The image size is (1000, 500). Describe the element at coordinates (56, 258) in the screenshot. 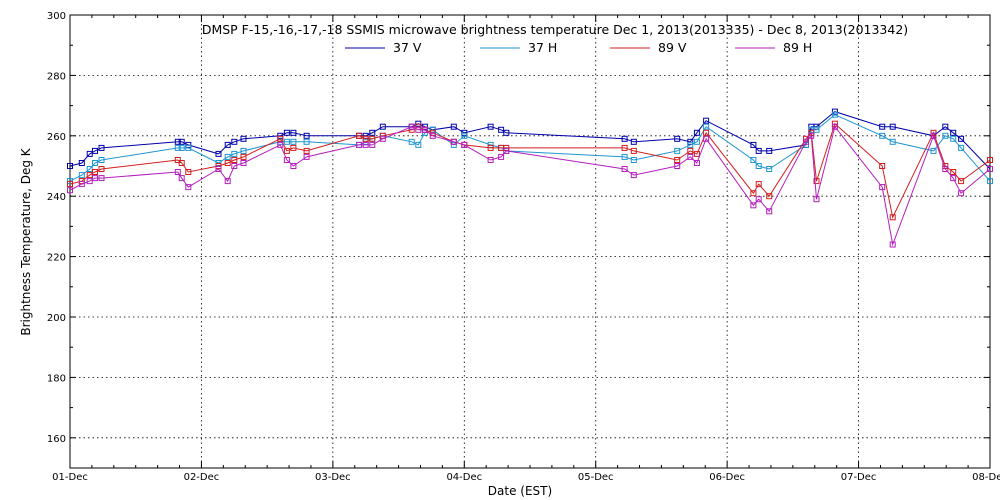

I see `y-tick-label: 220` at that location.